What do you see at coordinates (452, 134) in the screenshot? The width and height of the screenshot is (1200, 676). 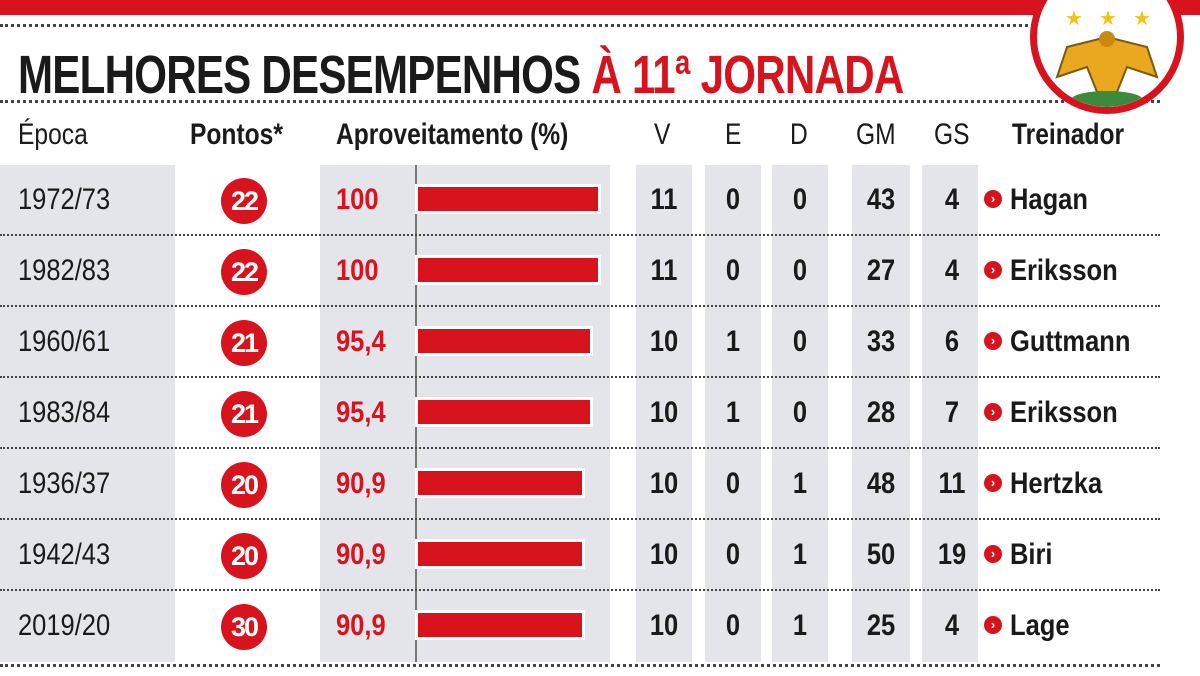 I see `header-pct: Aproveitamento (%)` at bounding box center [452, 134].